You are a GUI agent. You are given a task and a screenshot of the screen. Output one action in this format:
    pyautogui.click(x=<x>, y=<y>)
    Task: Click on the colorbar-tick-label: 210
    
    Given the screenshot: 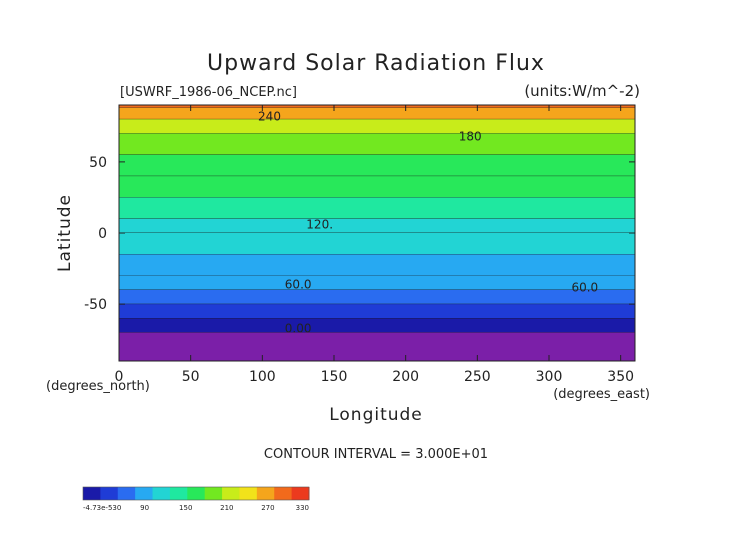 What is the action you would take?
    pyautogui.click(x=226, y=508)
    